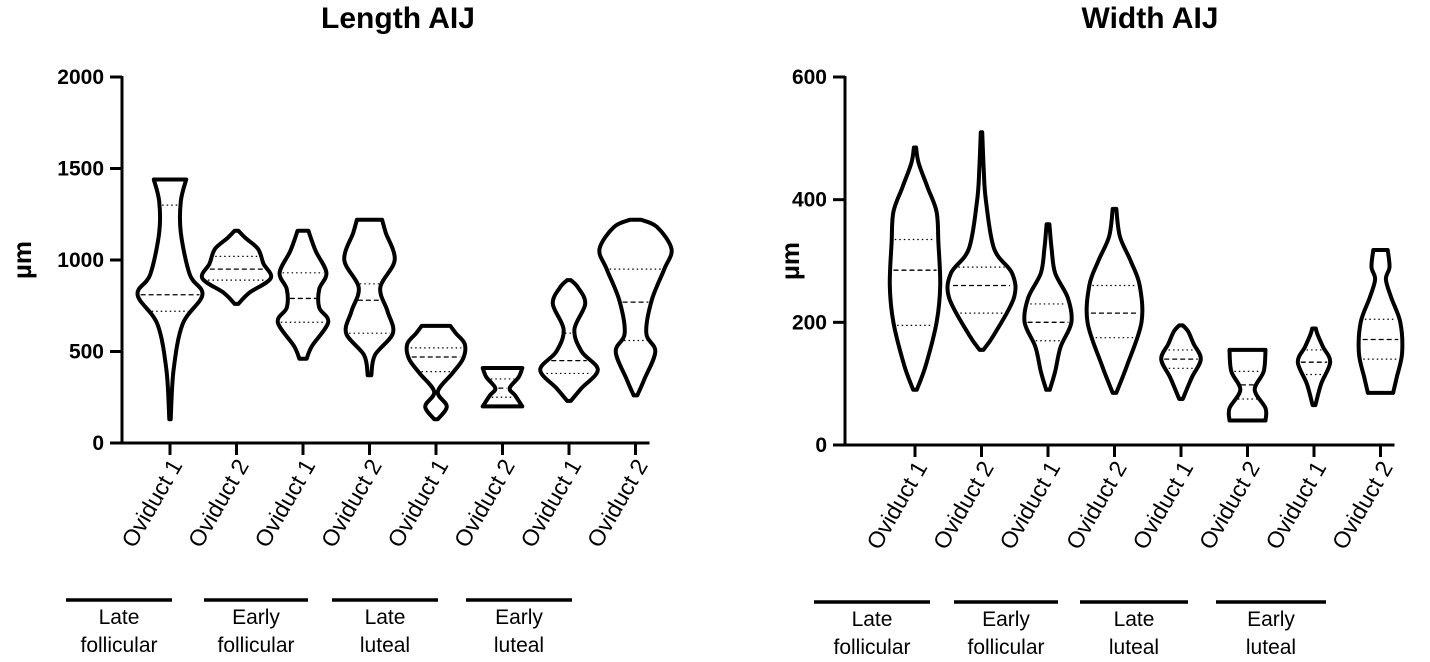 This screenshot has width=1430, height=662. What do you see at coordinates (80, 260) in the screenshot?
I see `y-tick-label: 1000` at bounding box center [80, 260].